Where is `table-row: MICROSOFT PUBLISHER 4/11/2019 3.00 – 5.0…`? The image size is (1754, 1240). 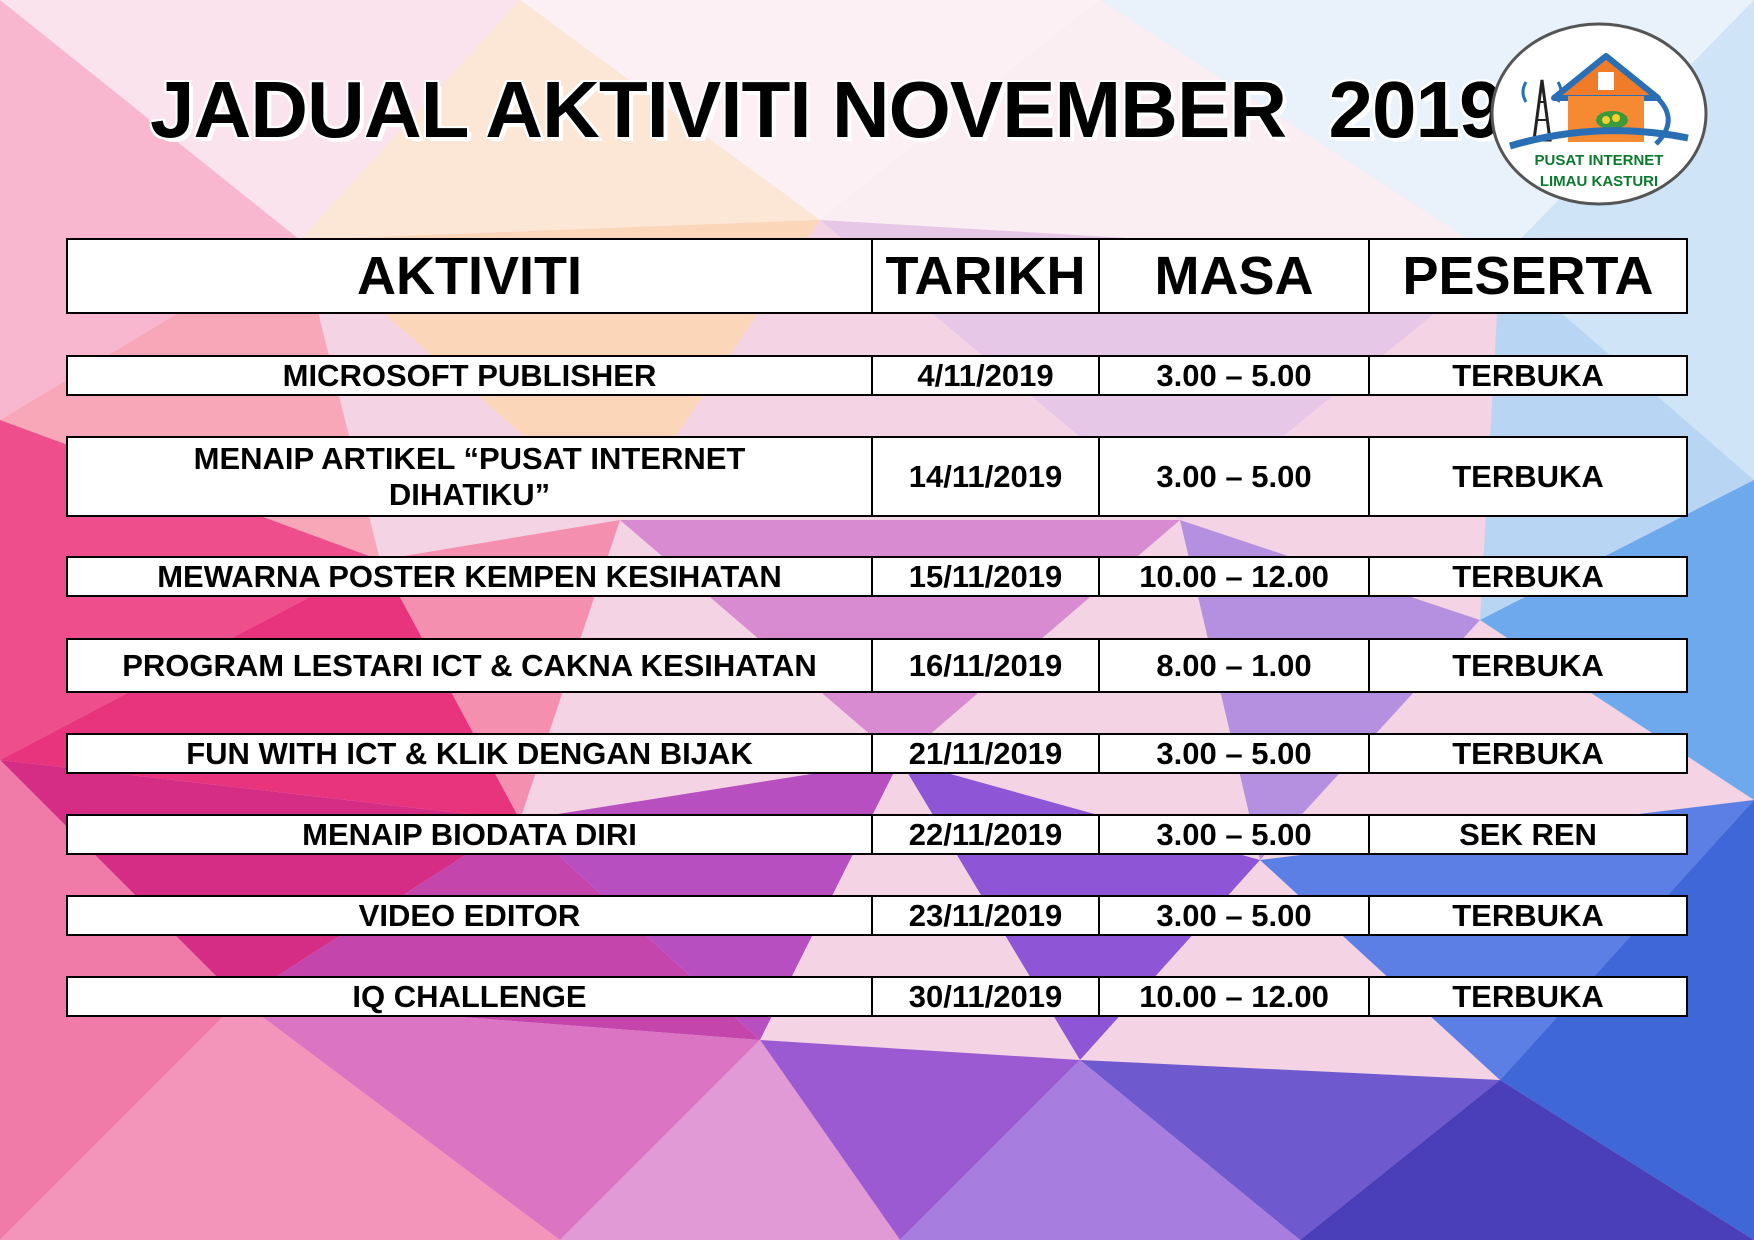 table-row: MICROSOFT PUBLISHER 4/11/2019 3.00 – 5.0… is located at coordinates (877, 375).